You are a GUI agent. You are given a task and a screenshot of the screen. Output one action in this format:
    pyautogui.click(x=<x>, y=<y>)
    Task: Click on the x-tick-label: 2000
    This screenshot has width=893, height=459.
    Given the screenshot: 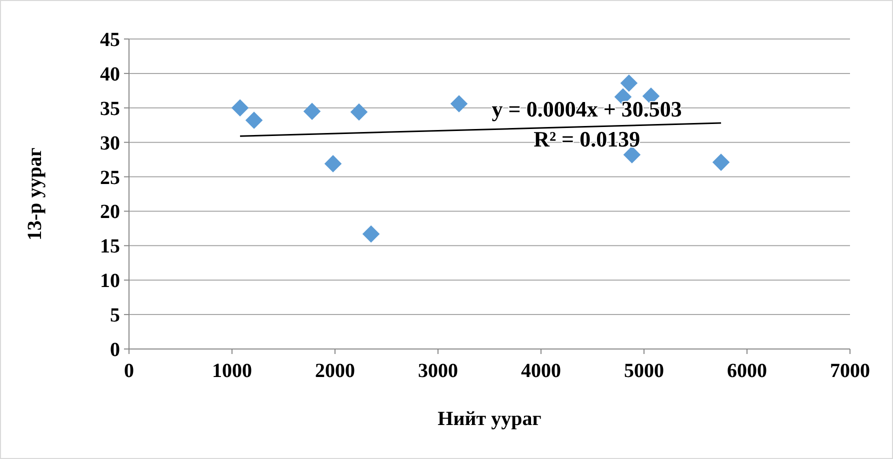 What is the action you would take?
    pyautogui.click(x=335, y=371)
    